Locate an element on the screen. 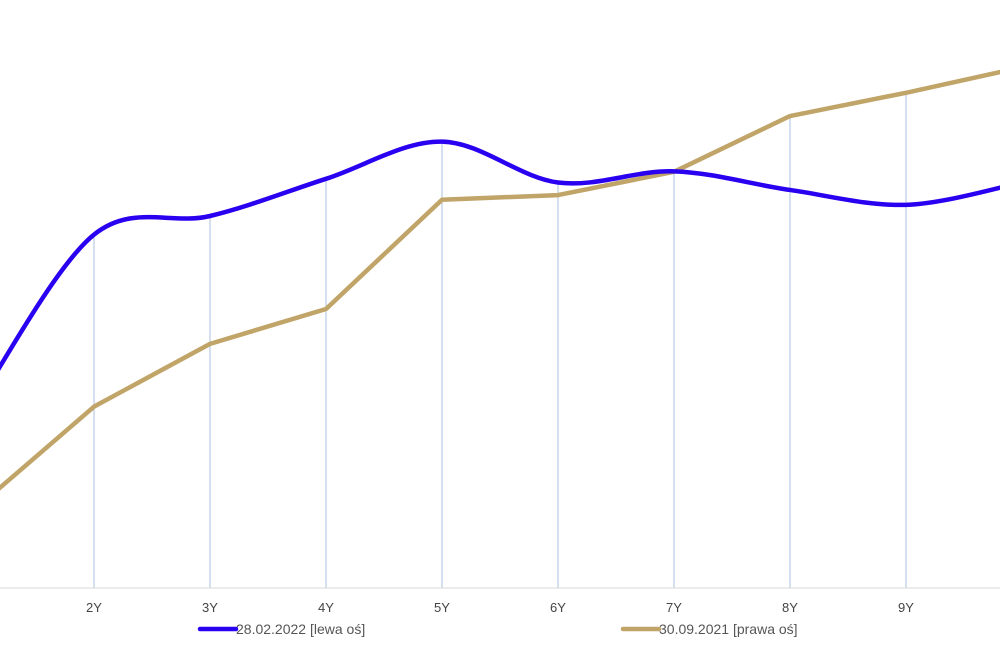 Image resolution: width=1000 pixels, height=666 pixels. x-tick-label: 7Y is located at coordinates (674, 607).